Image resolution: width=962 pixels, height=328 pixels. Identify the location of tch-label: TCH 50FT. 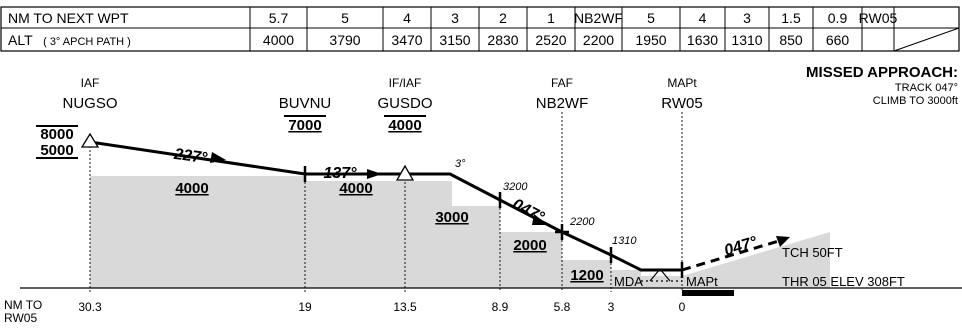
(812, 252).